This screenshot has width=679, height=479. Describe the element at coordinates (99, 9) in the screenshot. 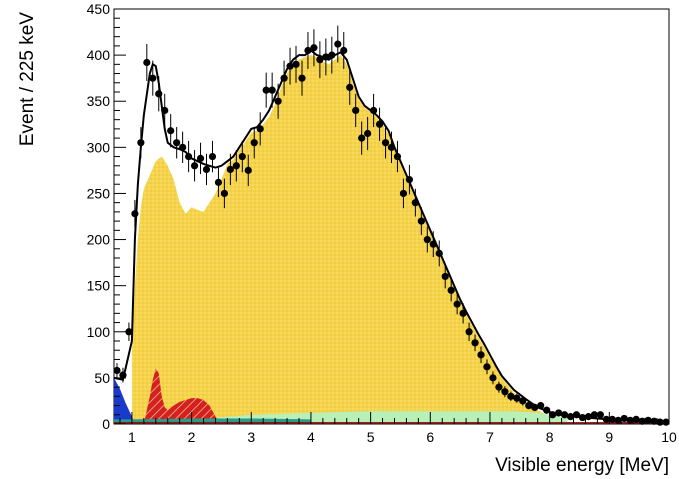

I see `y-tick-label: 450` at that location.